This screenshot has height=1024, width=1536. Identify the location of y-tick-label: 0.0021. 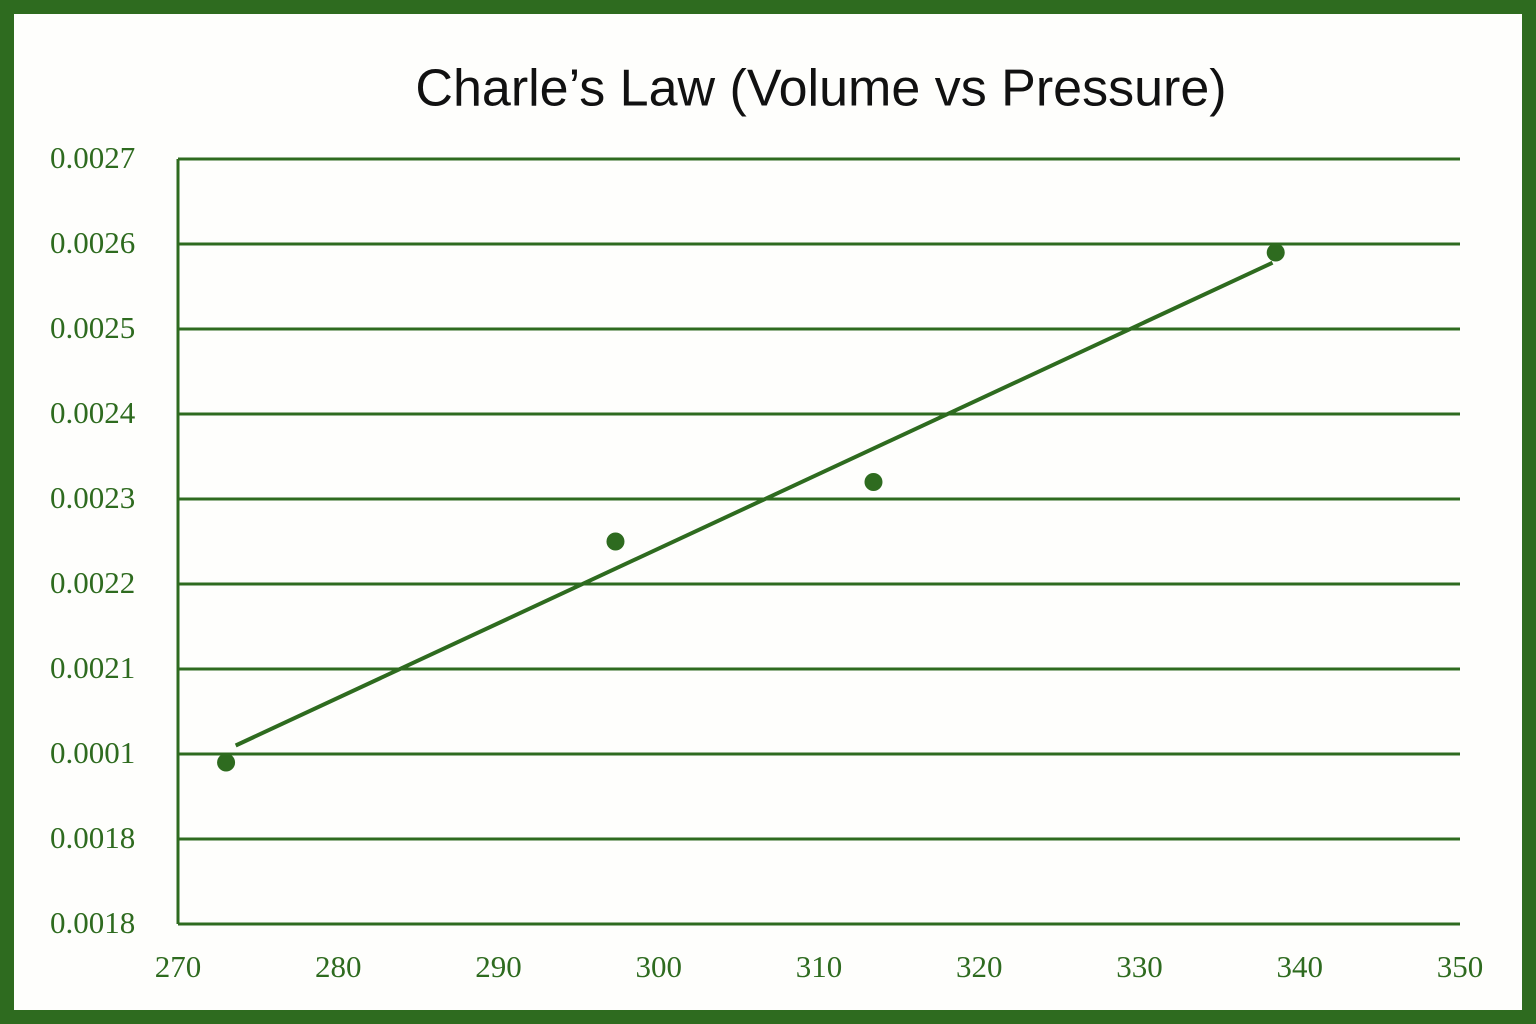
(92, 667).